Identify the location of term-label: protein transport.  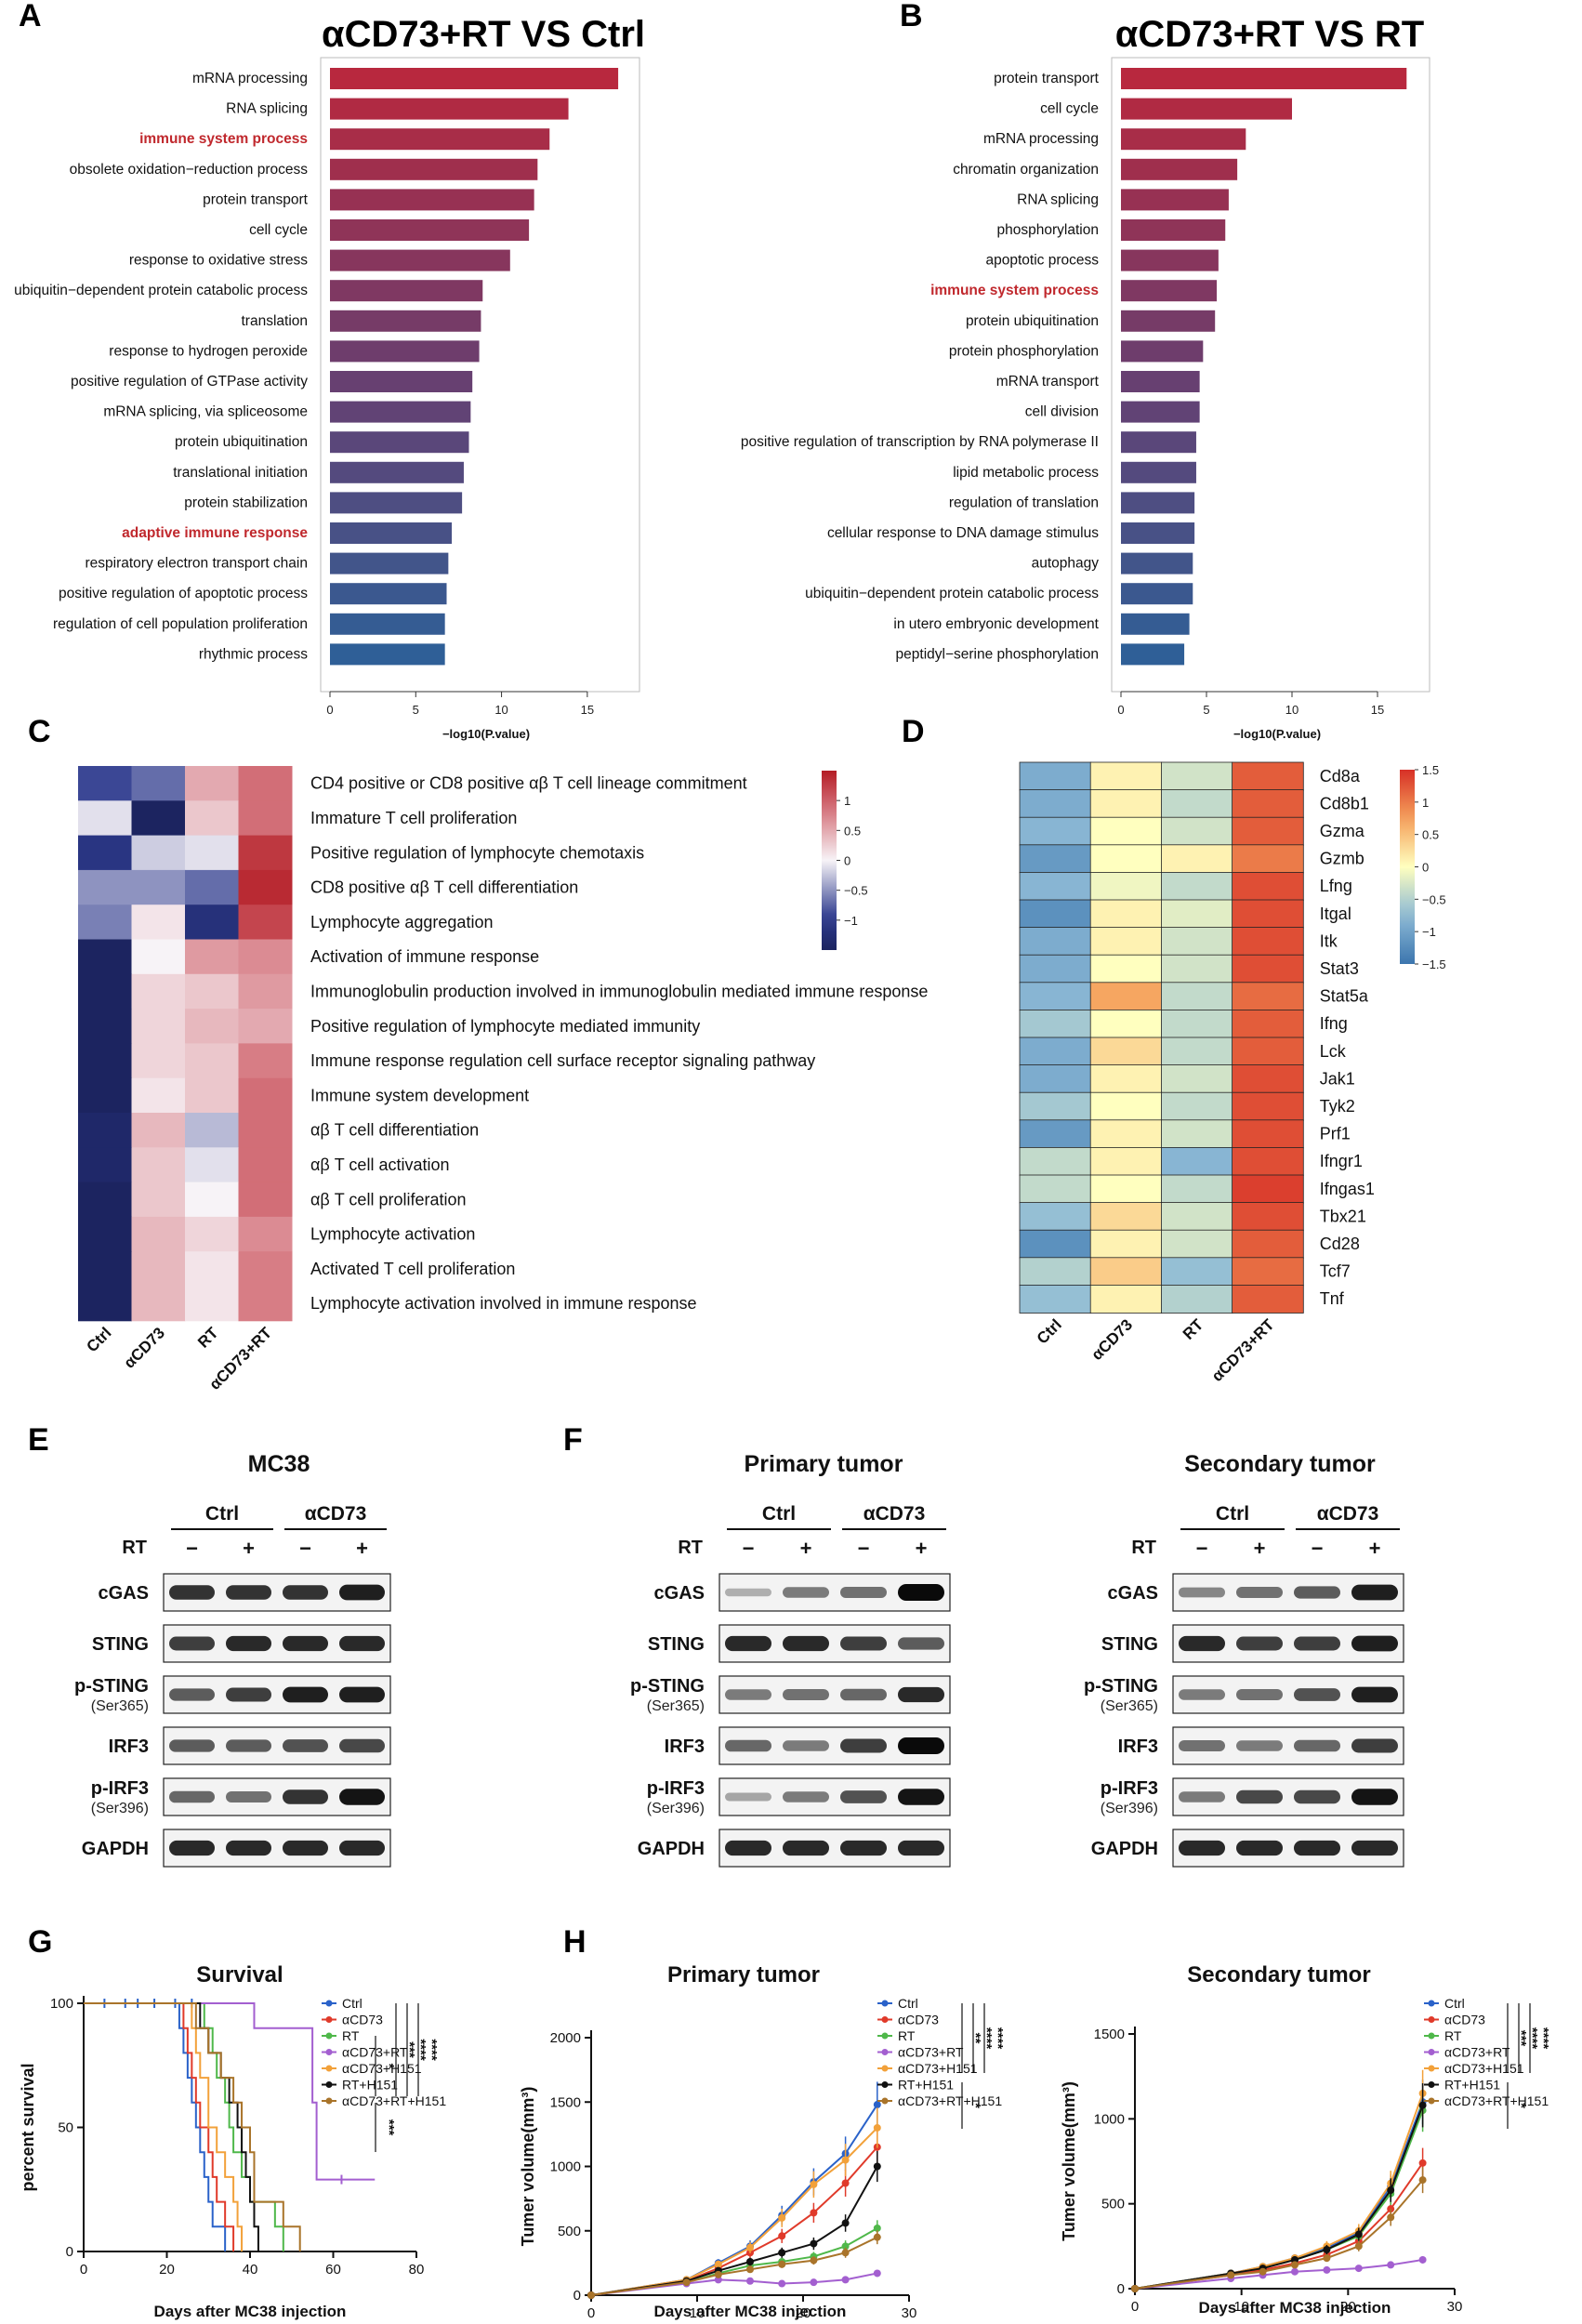
(256, 199).